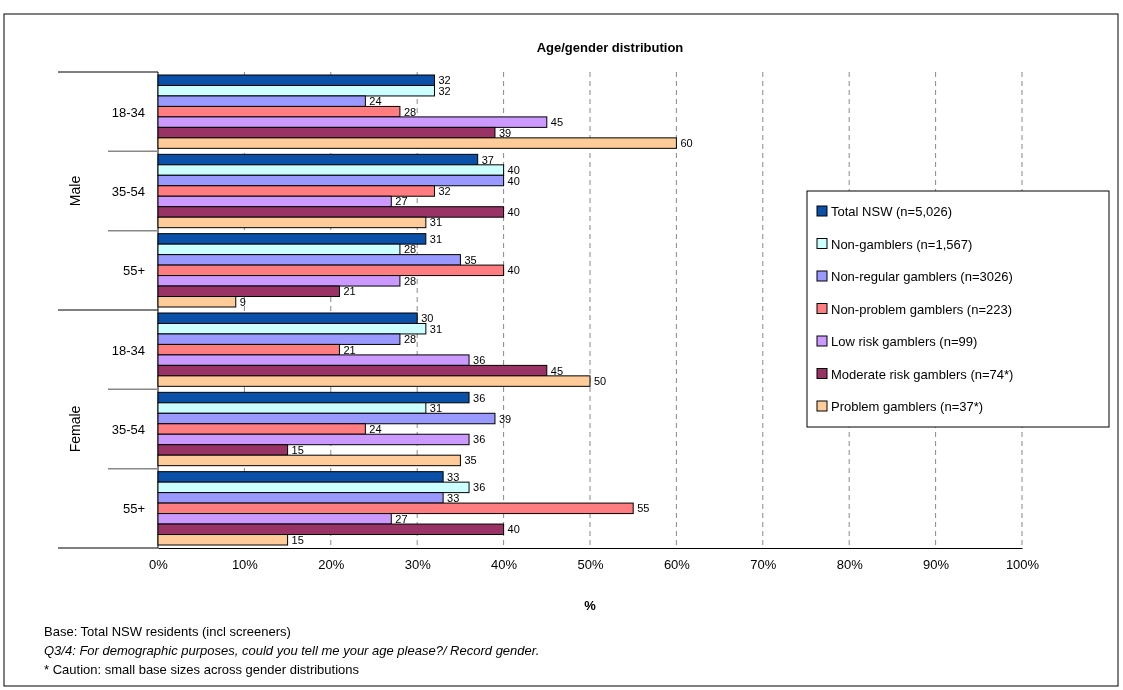  What do you see at coordinates (600, 381) in the screenshot?
I see `data-label: 50` at bounding box center [600, 381].